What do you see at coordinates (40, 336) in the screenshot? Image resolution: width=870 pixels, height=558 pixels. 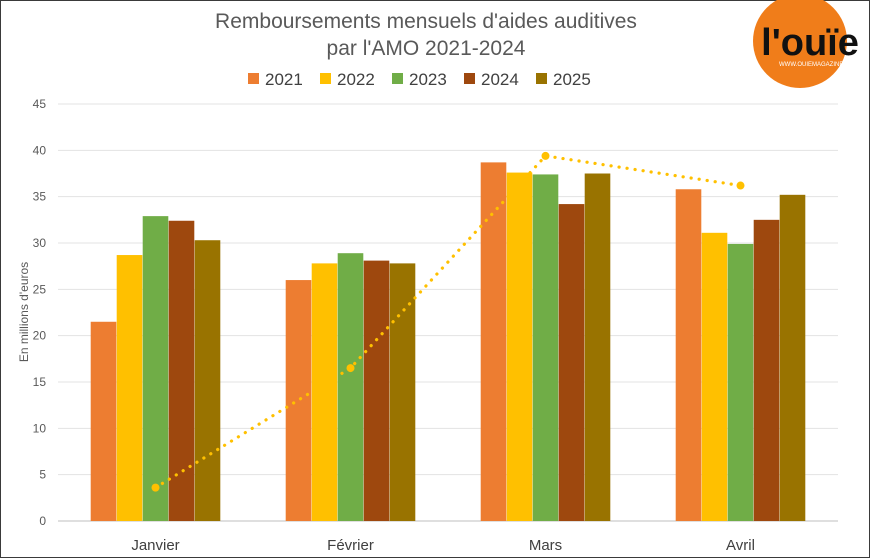 I see `y-tick-label: 20` at bounding box center [40, 336].